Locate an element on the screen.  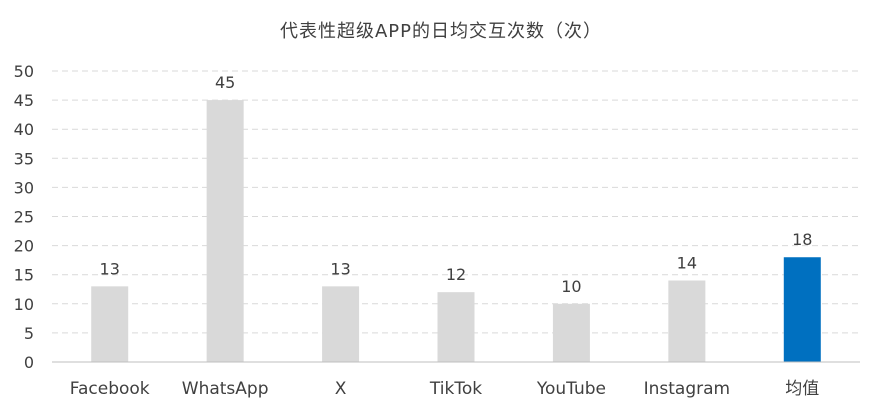
y-tick-label: 5 is located at coordinates (29, 333).